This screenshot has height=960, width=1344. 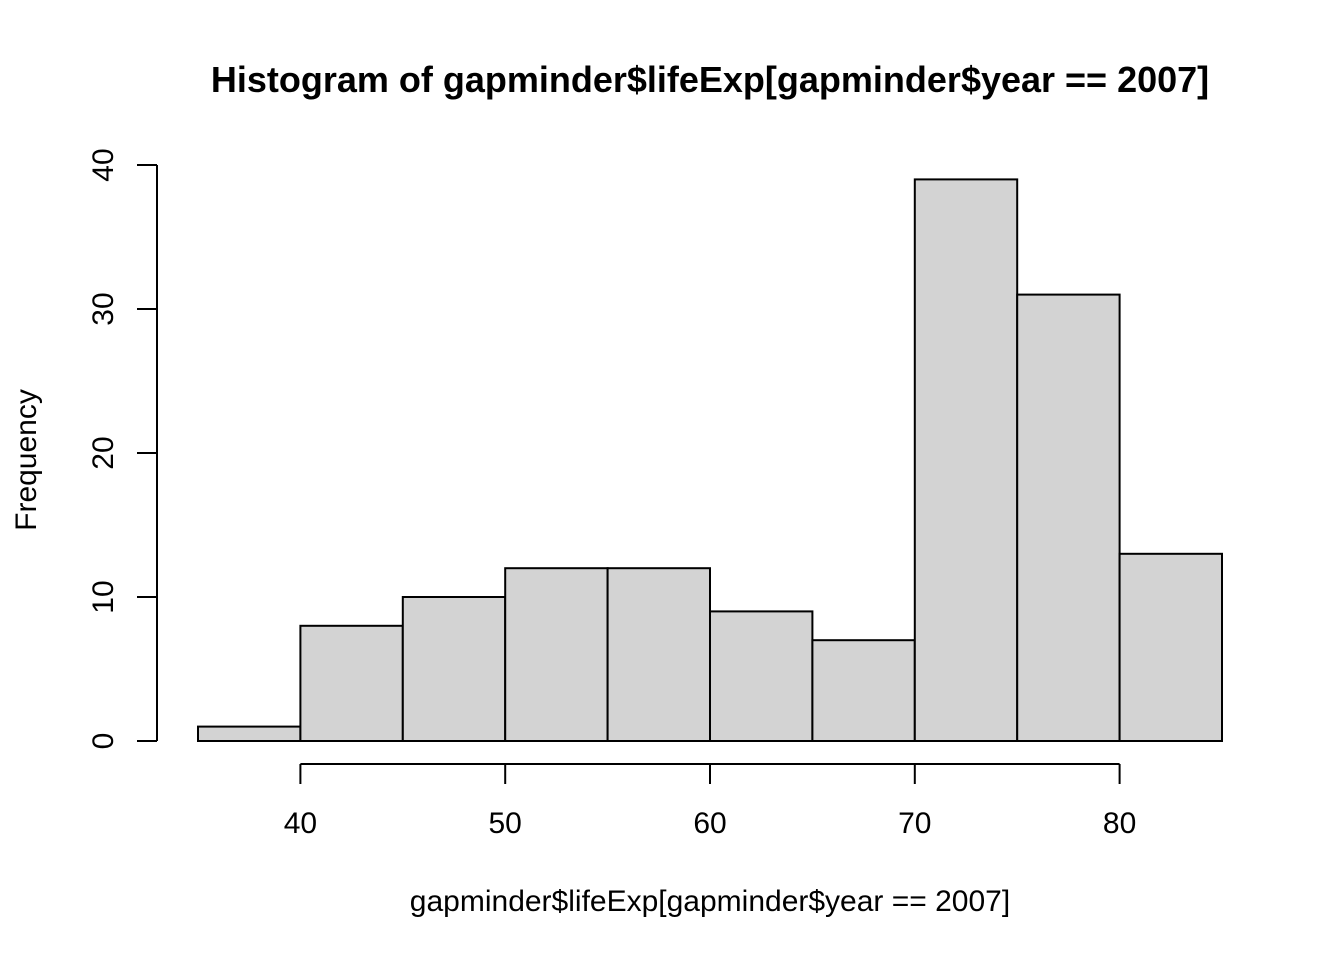 What do you see at coordinates (26, 460) in the screenshot?
I see `y-axis-title: Frequency` at bounding box center [26, 460].